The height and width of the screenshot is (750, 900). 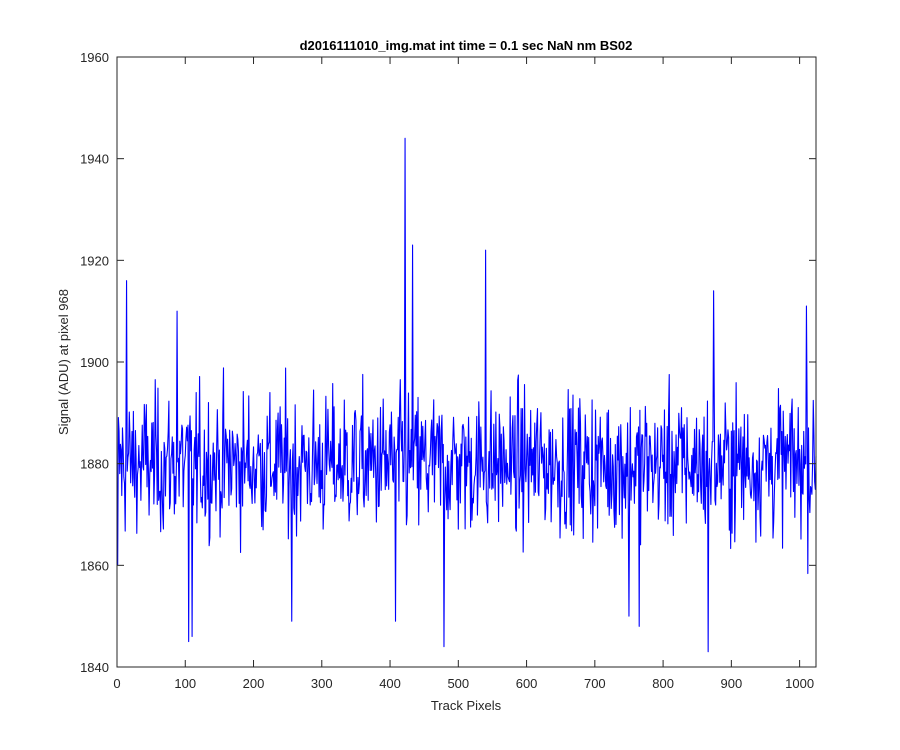 I want to click on x-tick-label: 100, so click(x=185, y=683).